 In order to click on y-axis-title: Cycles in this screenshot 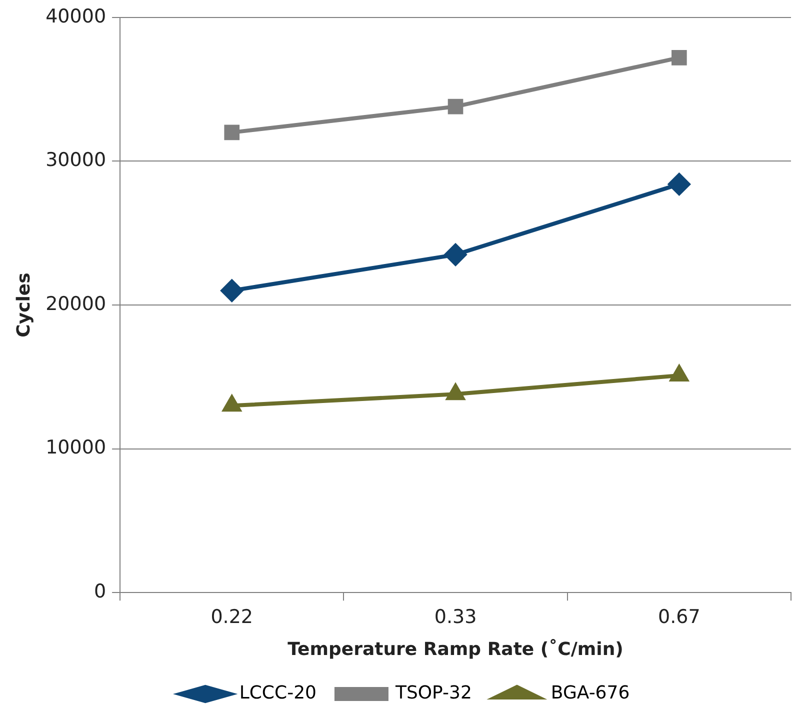, I will do `click(23, 305)`.